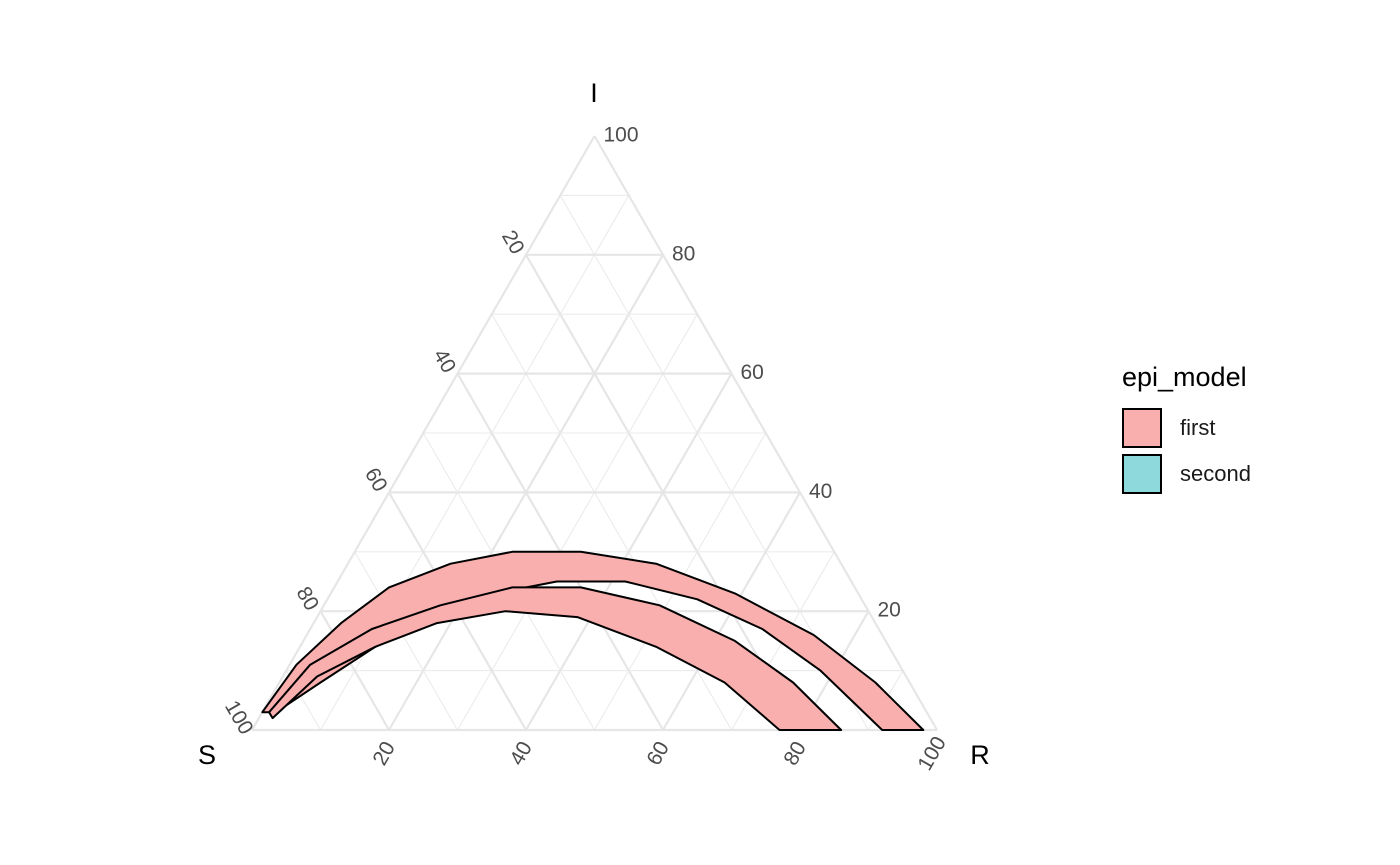 The height and width of the screenshot is (865, 1400). What do you see at coordinates (795, 754) in the screenshot?
I see `tick-r-80: 80` at bounding box center [795, 754].